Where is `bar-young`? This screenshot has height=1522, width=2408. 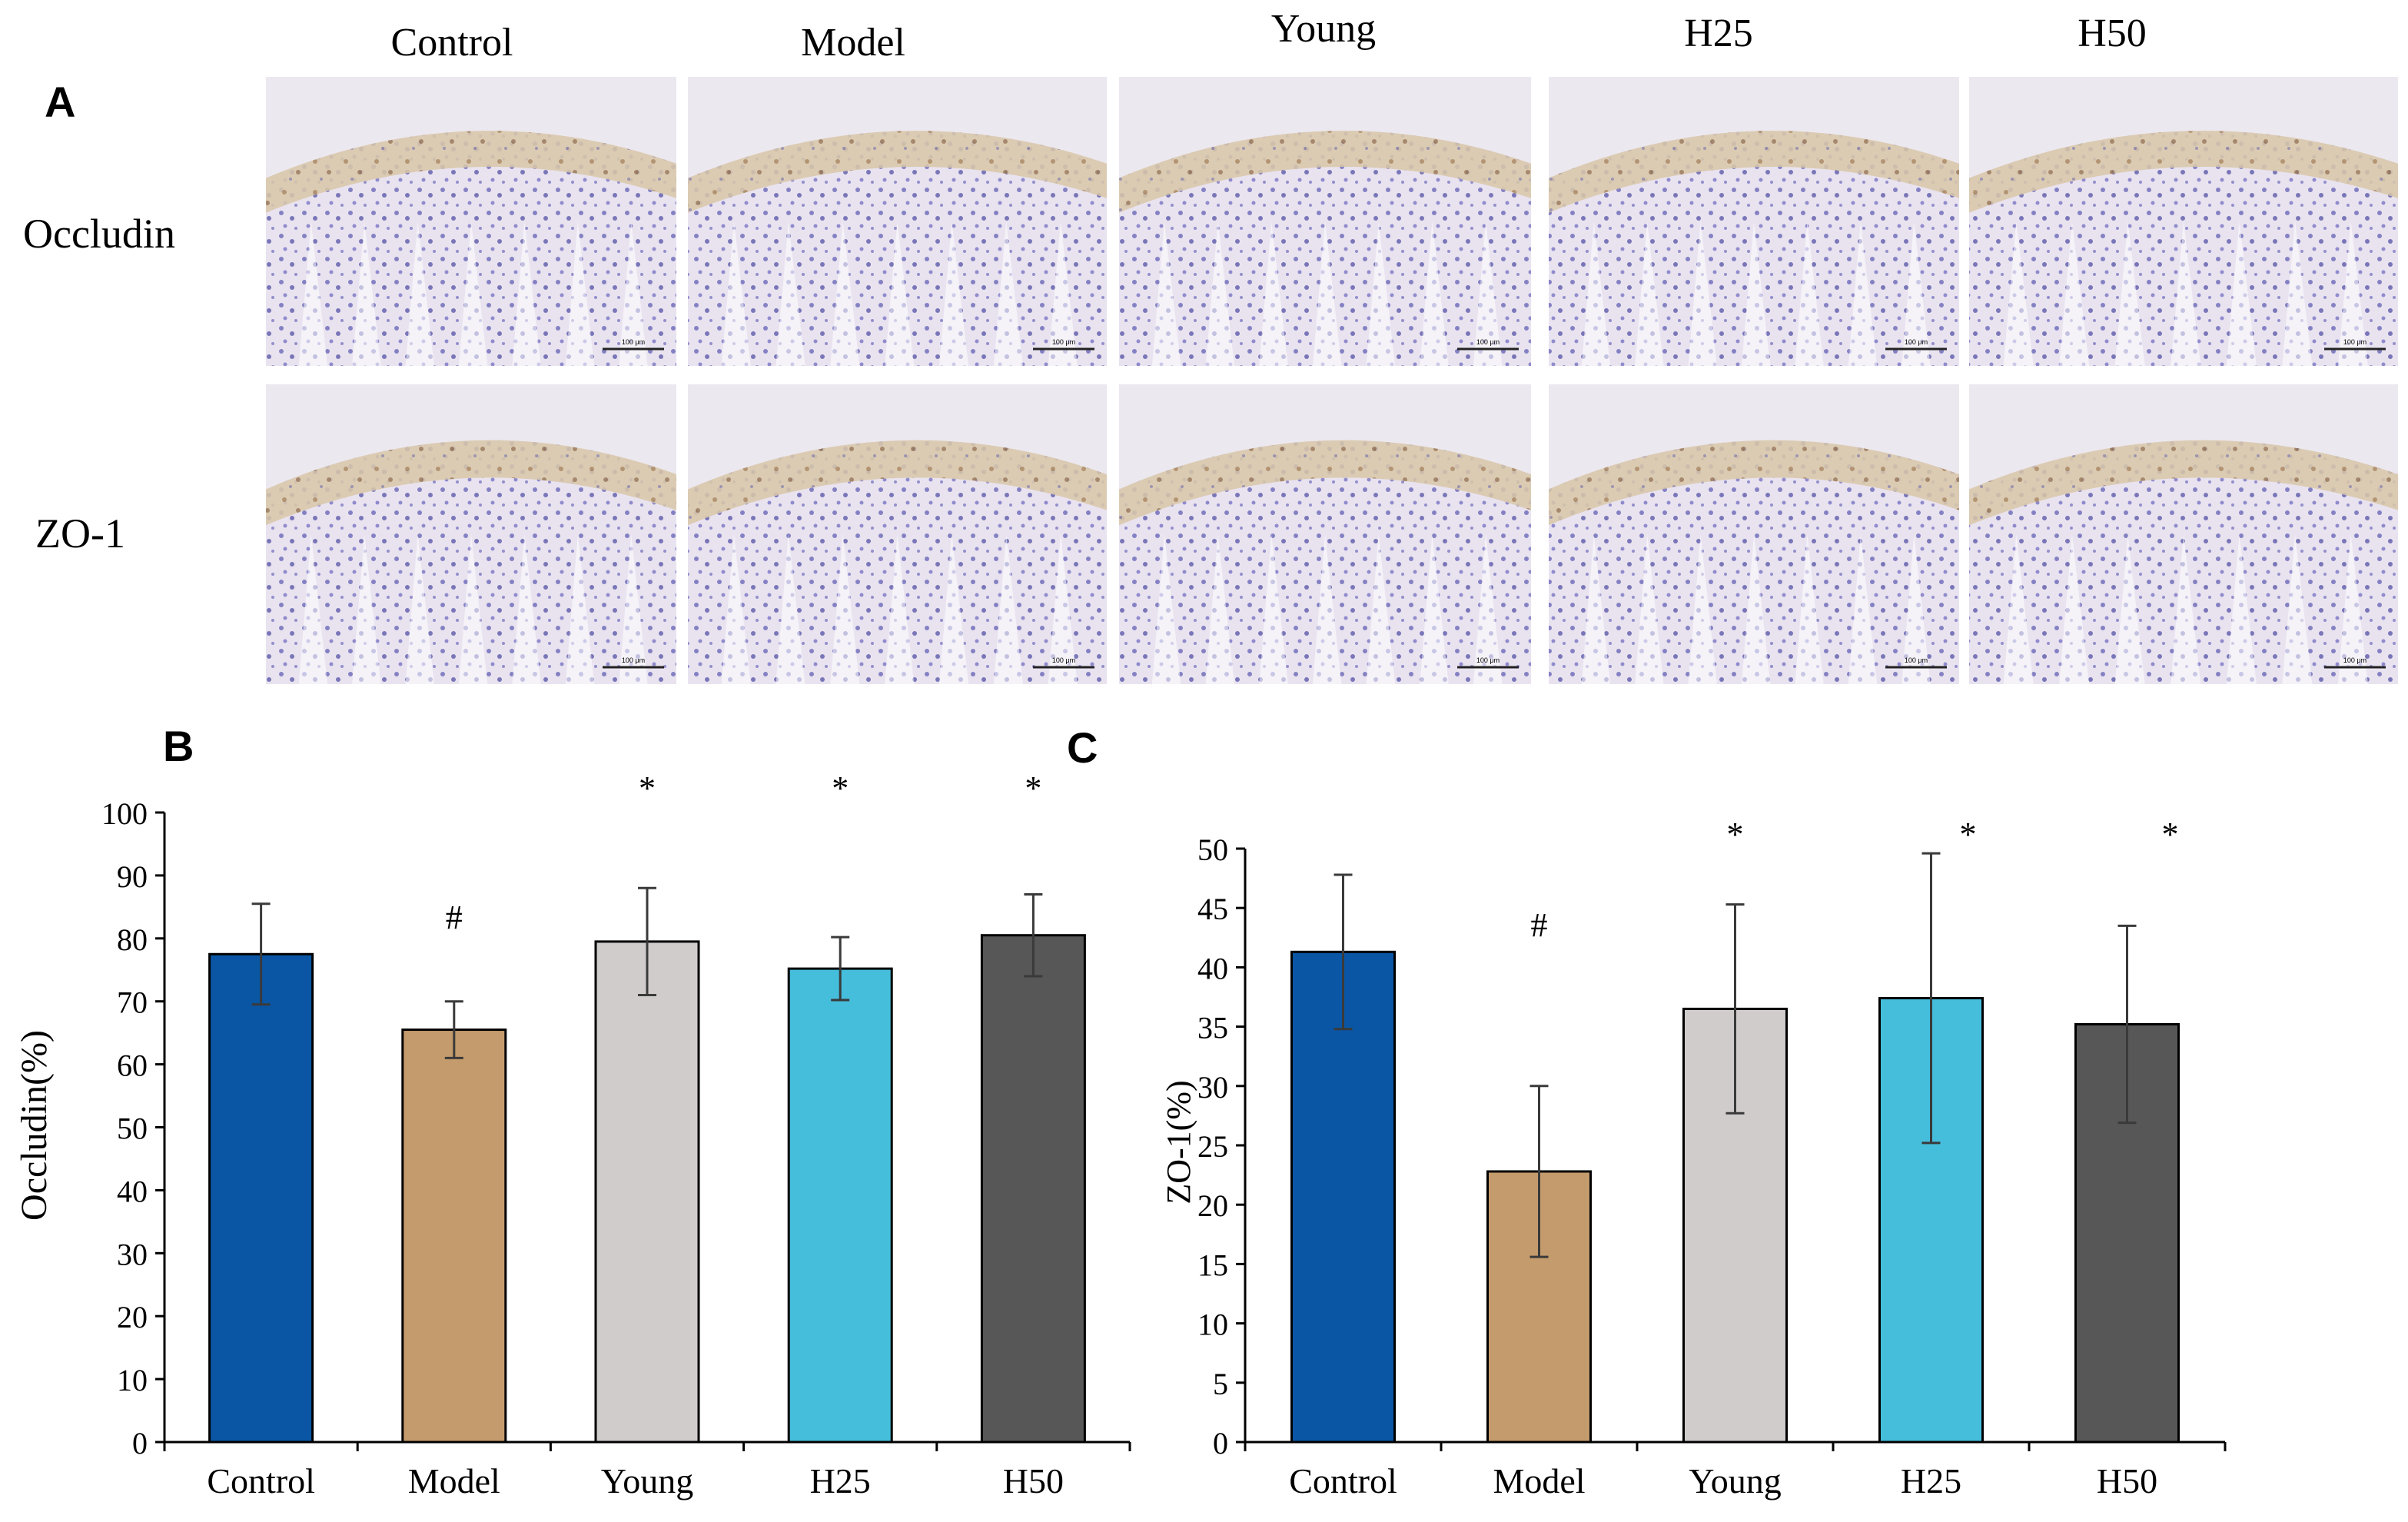
bar-young is located at coordinates (647, 1192).